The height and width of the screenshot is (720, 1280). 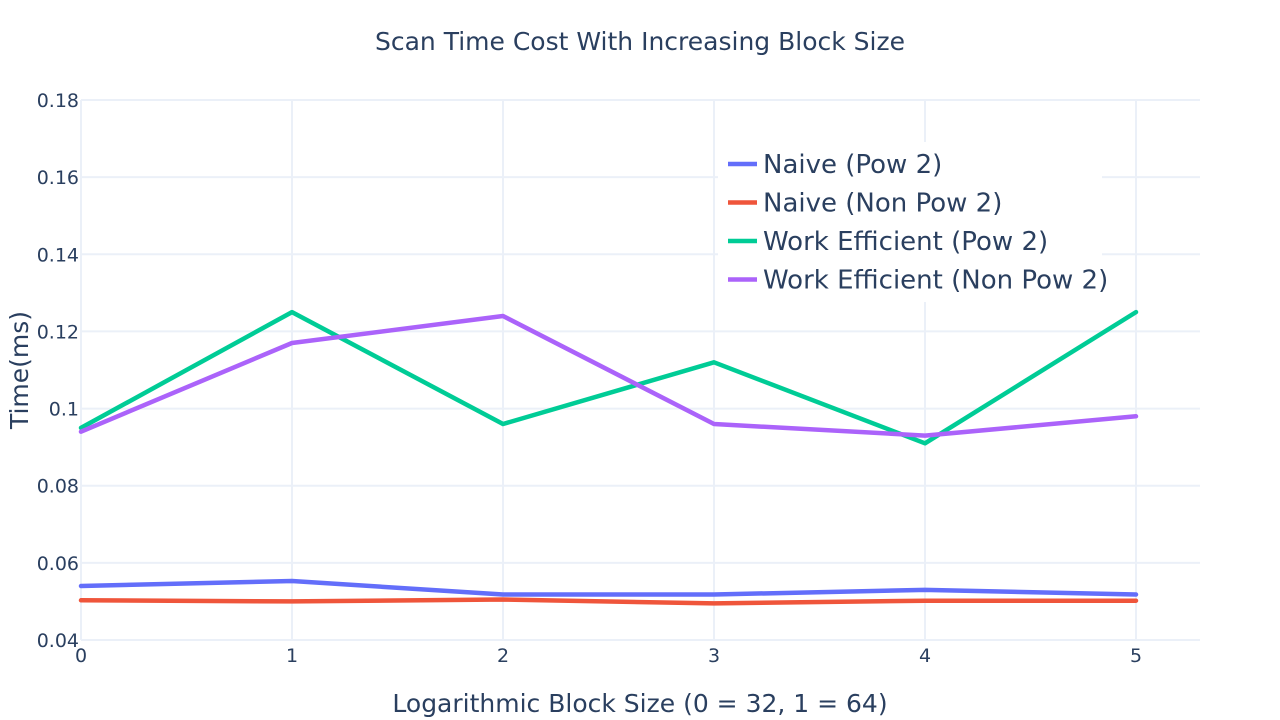 I want to click on x-tick-label: 3, so click(x=714, y=656).